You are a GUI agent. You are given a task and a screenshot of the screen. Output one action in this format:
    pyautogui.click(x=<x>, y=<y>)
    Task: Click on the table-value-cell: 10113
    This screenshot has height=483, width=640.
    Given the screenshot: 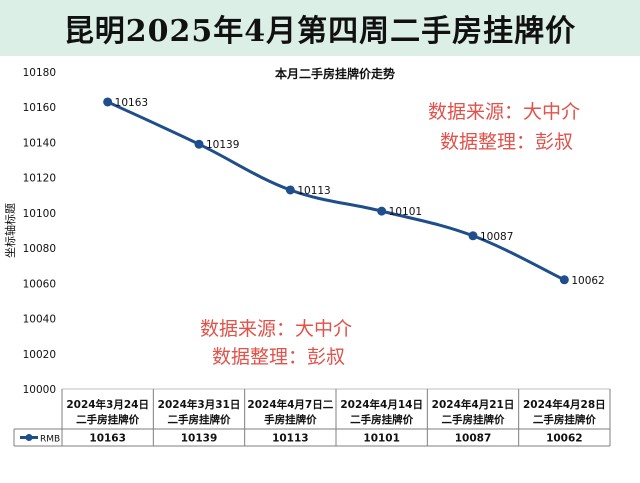 What is the action you would take?
    pyautogui.click(x=290, y=439)
    